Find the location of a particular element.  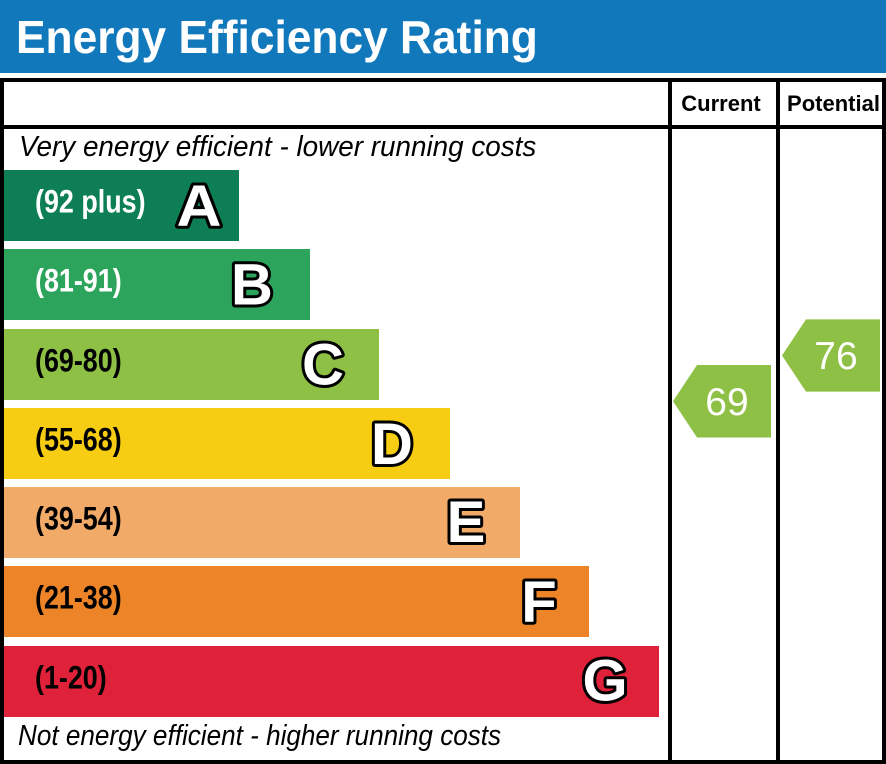

svg-text: F is located at coordinates (538, 602).